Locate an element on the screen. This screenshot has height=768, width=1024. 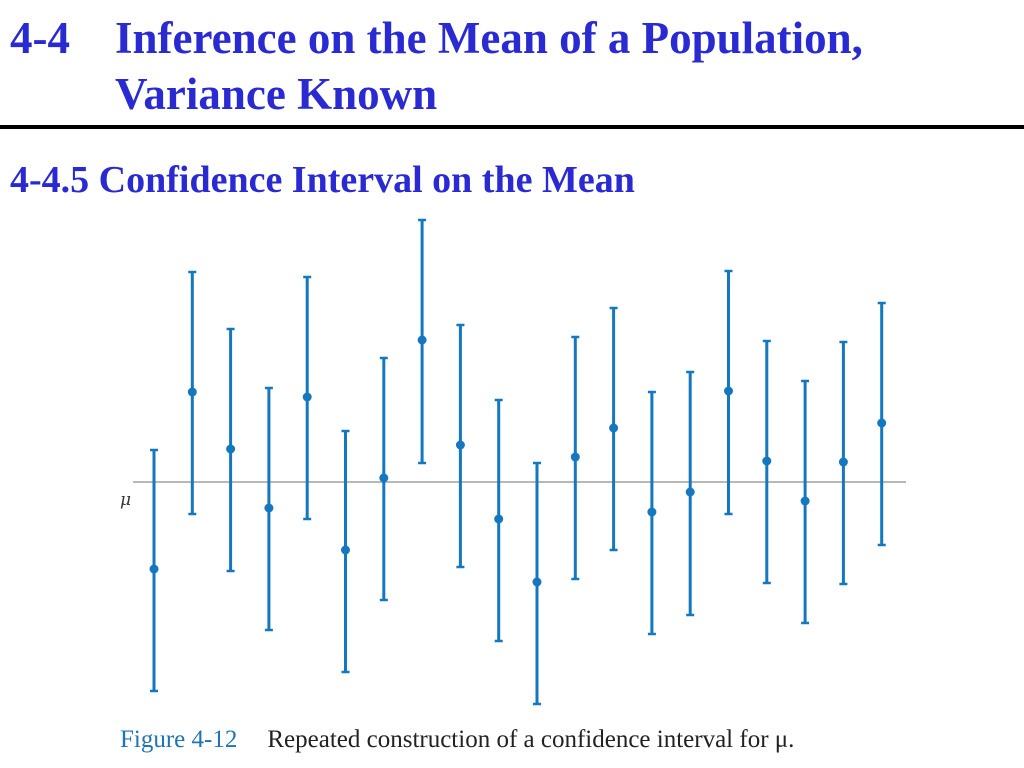
slide-subtitle: 4-4.5 Confidence Interval on the Mean is located at coordinates (322, 180).